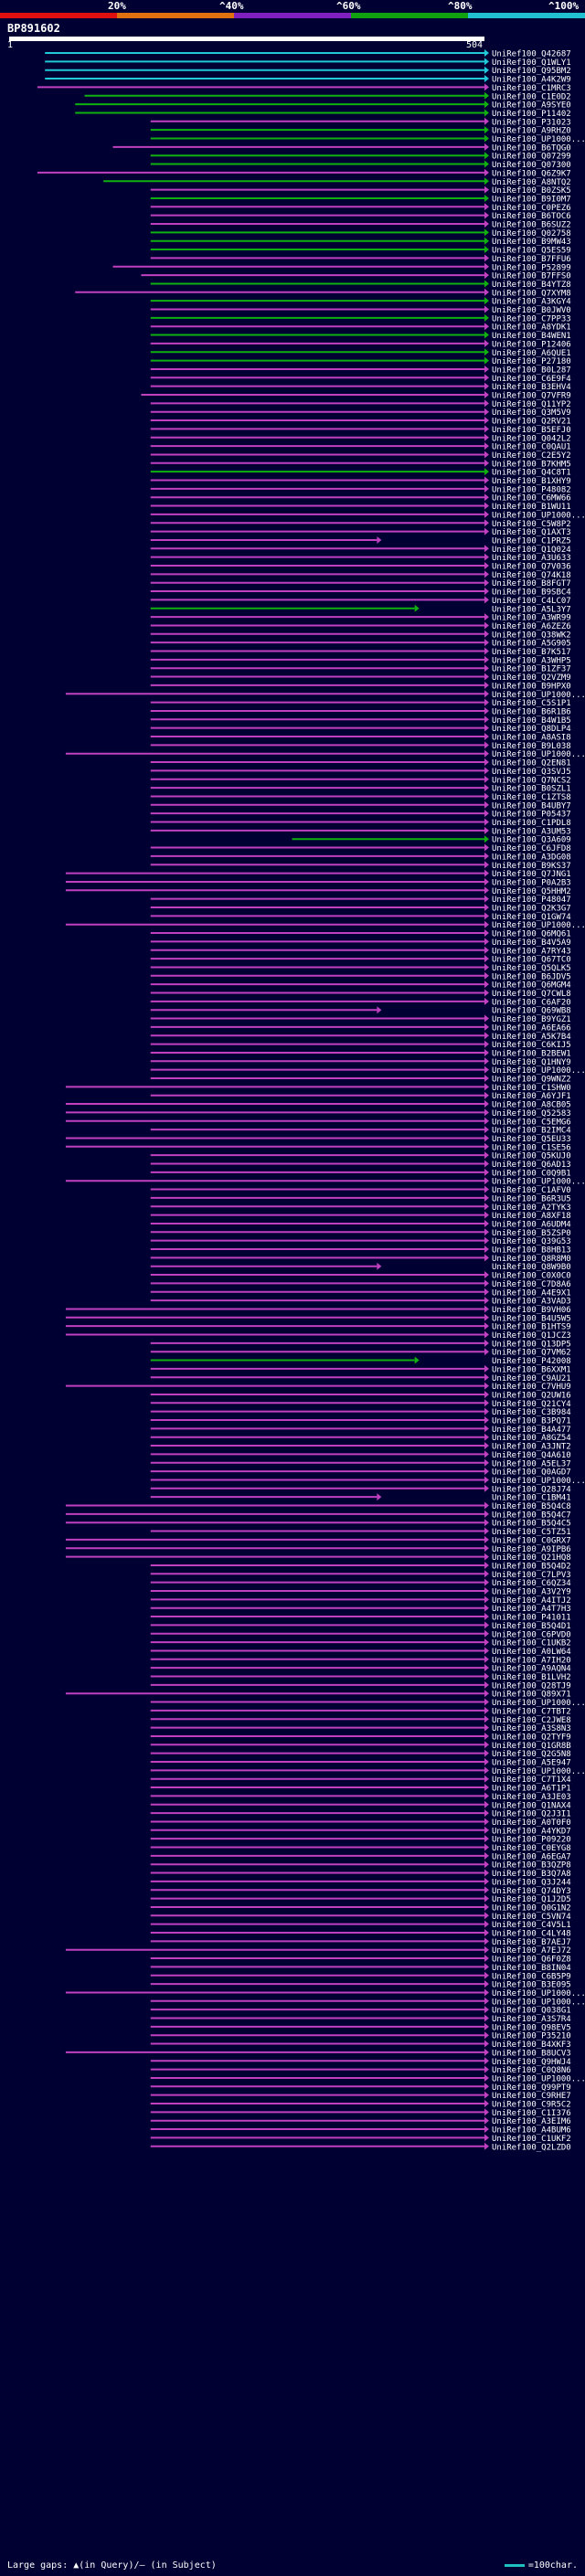 The width and height of the screenshot is (585, 2576). What do you see at coordinates (360, 1361) in the screenshot?
I see `hit-row: UniRef100_P42008` at bounding box center [360, 1361].